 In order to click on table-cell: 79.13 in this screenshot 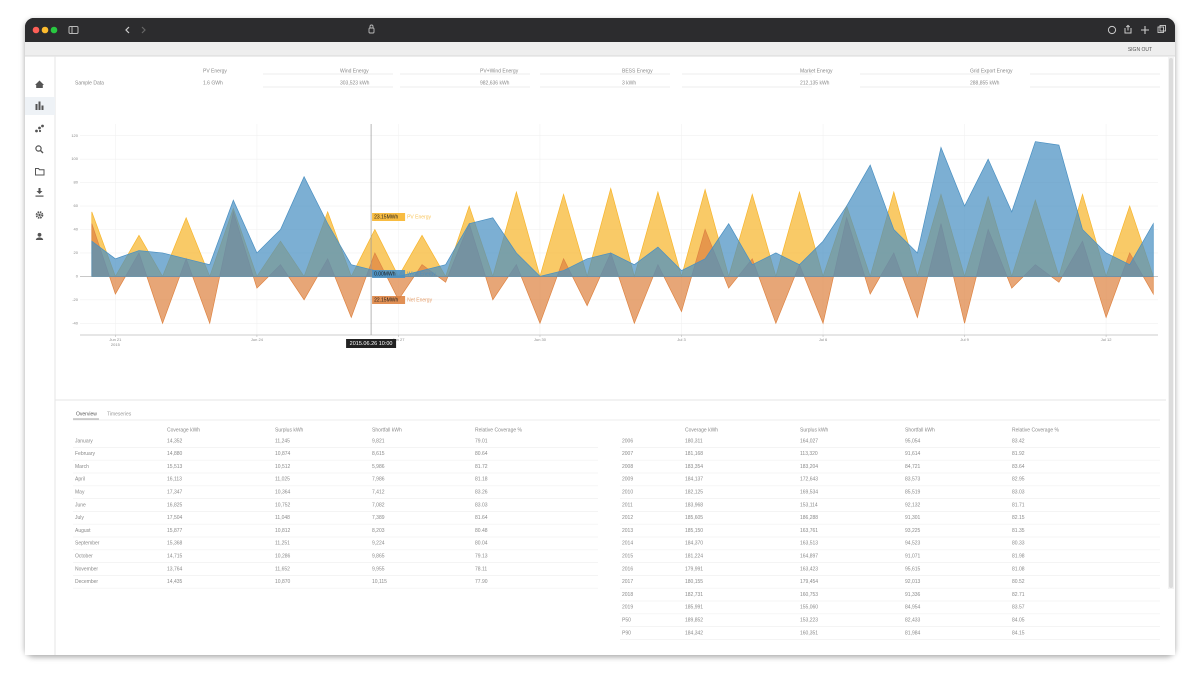, I will do `click(481, 557)`.